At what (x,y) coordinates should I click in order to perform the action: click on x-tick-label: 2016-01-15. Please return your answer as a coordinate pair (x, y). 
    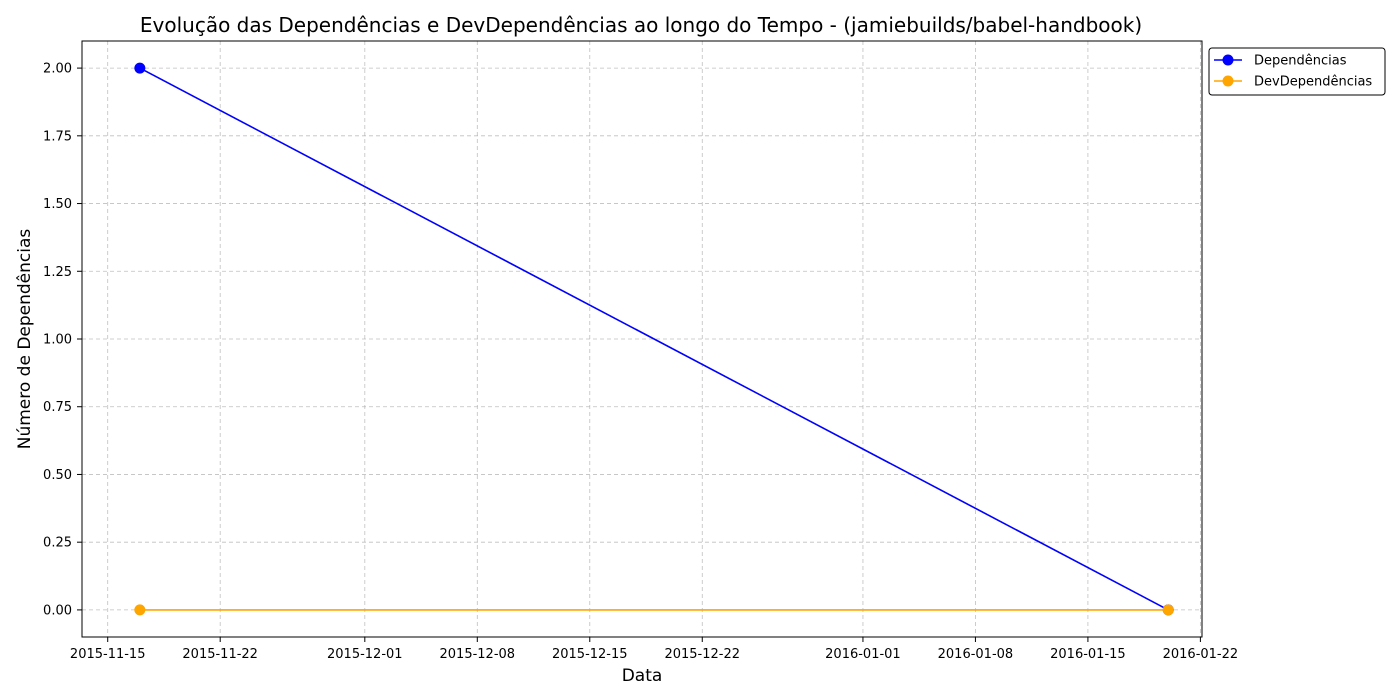
    Looking at the image, I should click on (1088, 654).